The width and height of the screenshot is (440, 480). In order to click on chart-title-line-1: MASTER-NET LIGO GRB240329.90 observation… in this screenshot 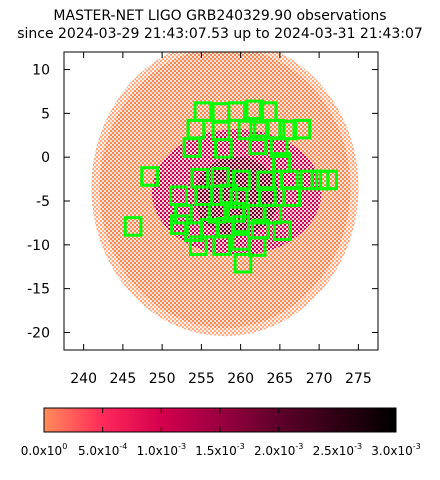, I will do `click(220, 16)`.